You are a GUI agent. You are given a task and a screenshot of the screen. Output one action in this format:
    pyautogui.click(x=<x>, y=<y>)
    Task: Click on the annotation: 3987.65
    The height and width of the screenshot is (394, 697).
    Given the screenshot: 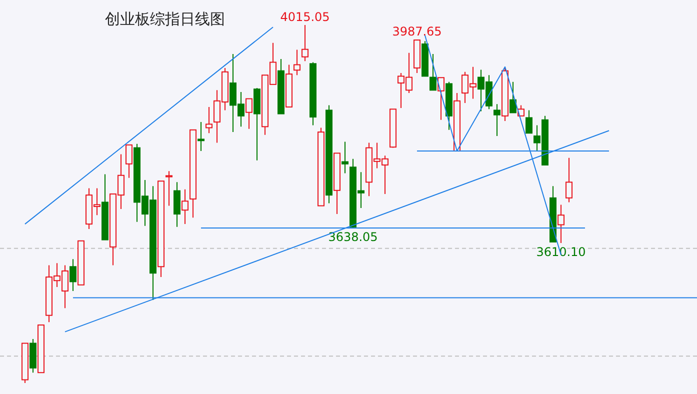 What is the action you would take?
    pyautogui.click(x=417, y=31)
    